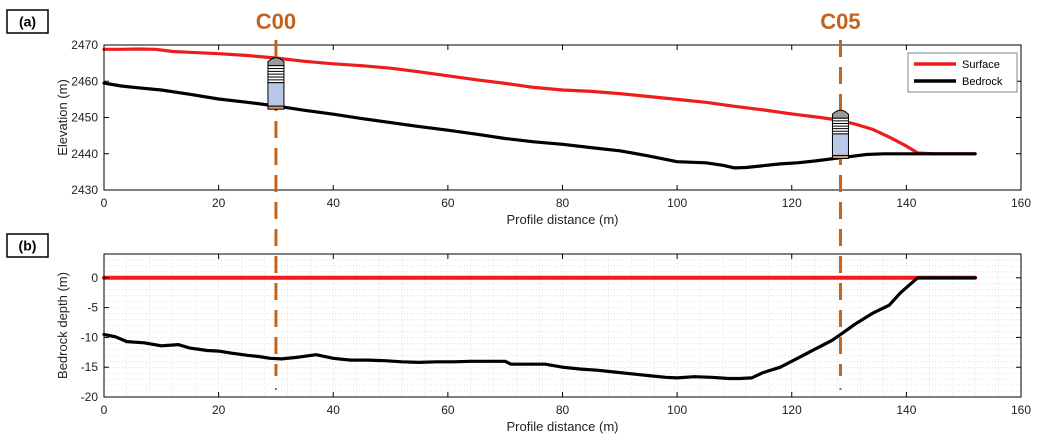  Describe the element at coordinates (94, 278) in the screenshot. I see `panel-1-y-tick-label: 0` at that location.